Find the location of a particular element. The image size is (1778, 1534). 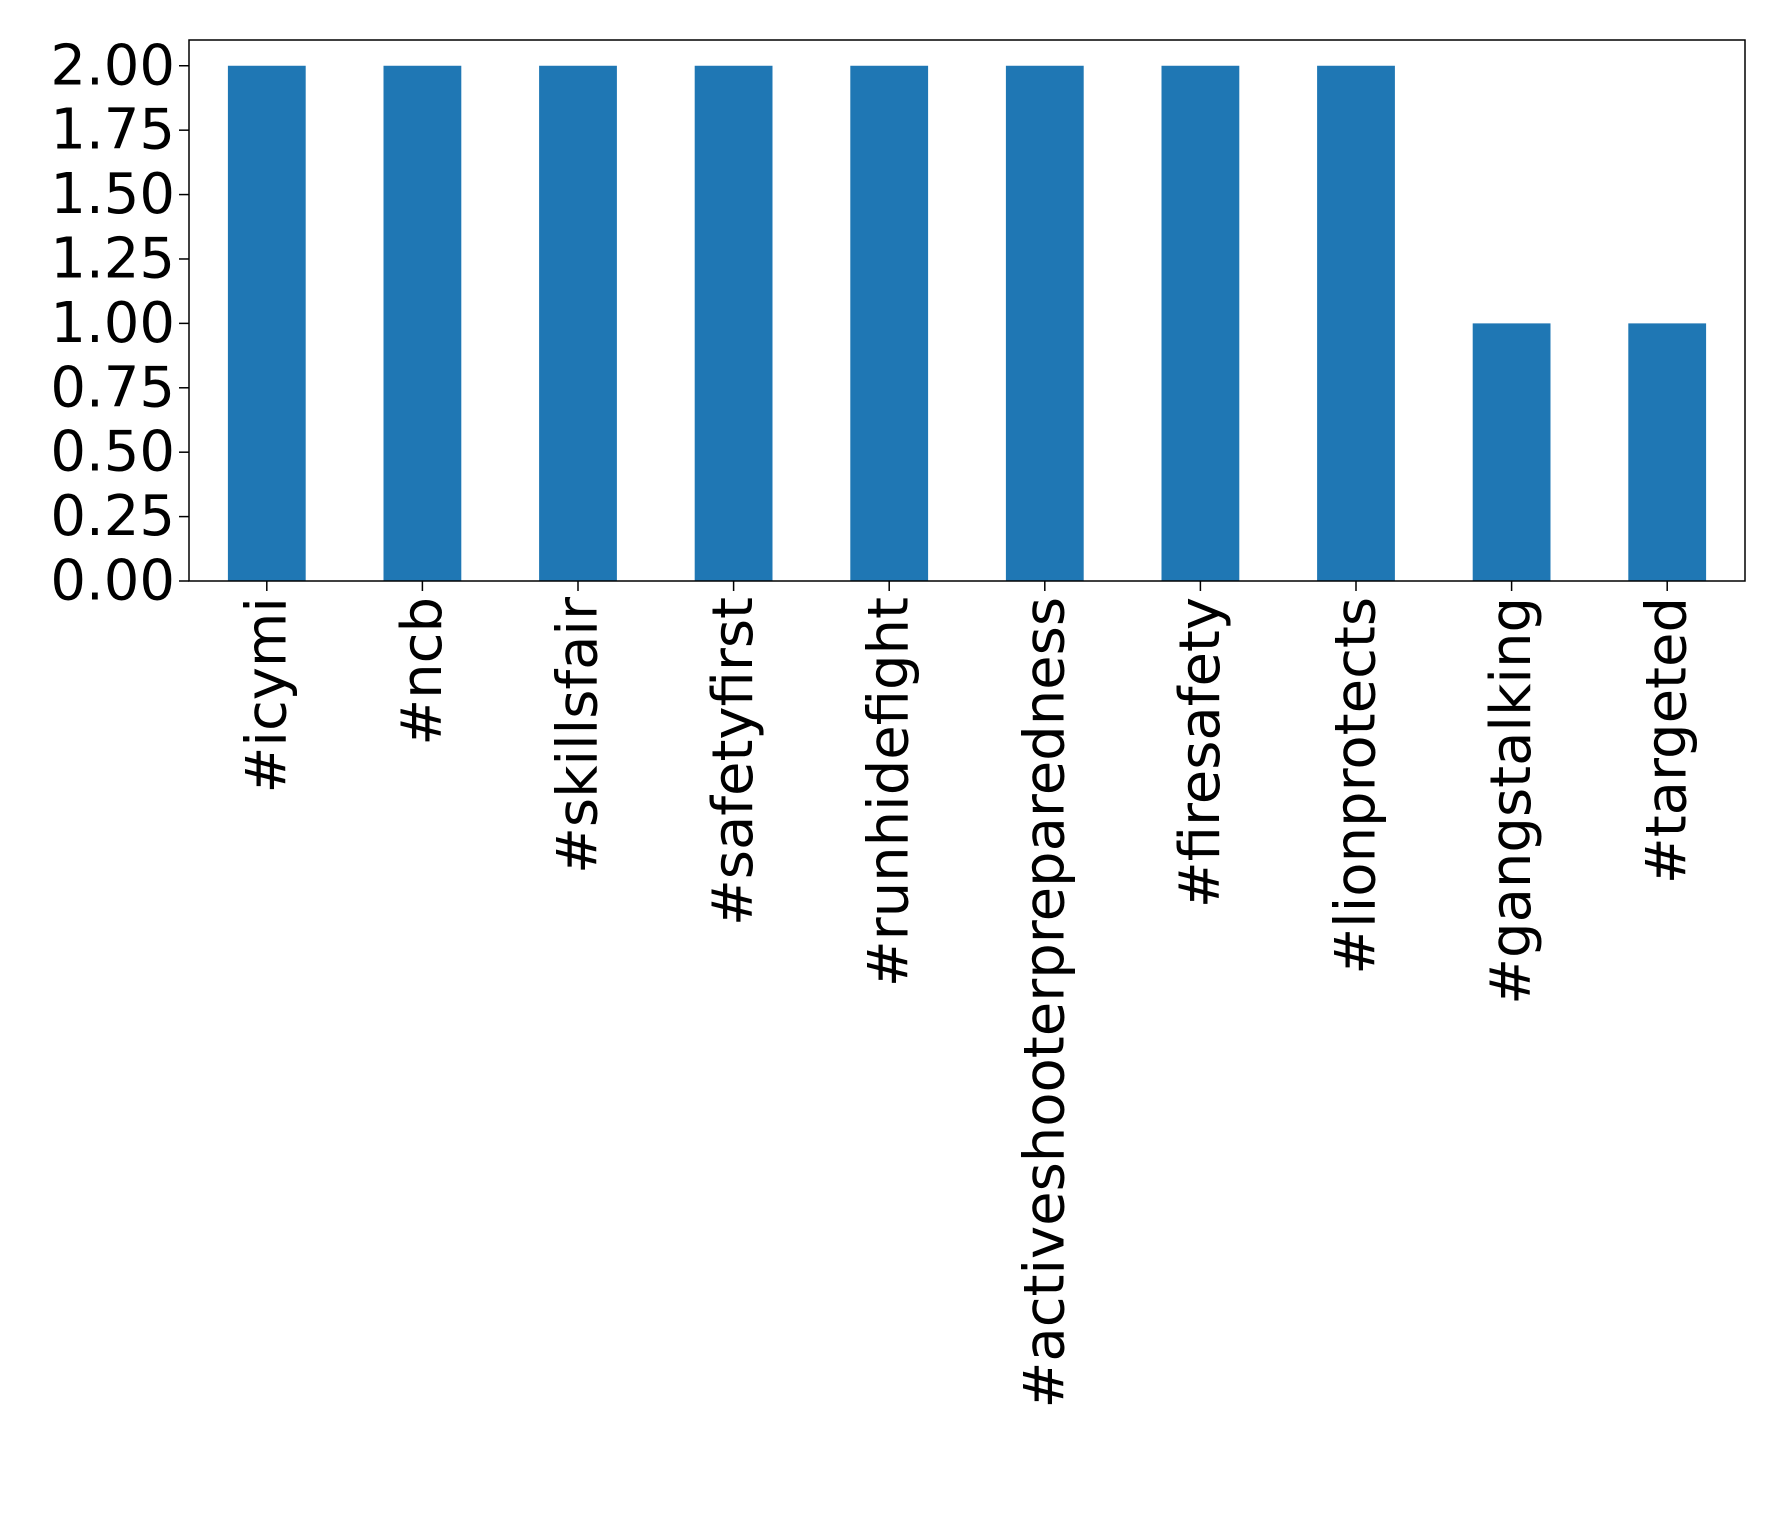

x-tick-label: #runhidefight is located at coordinates (889, 792).